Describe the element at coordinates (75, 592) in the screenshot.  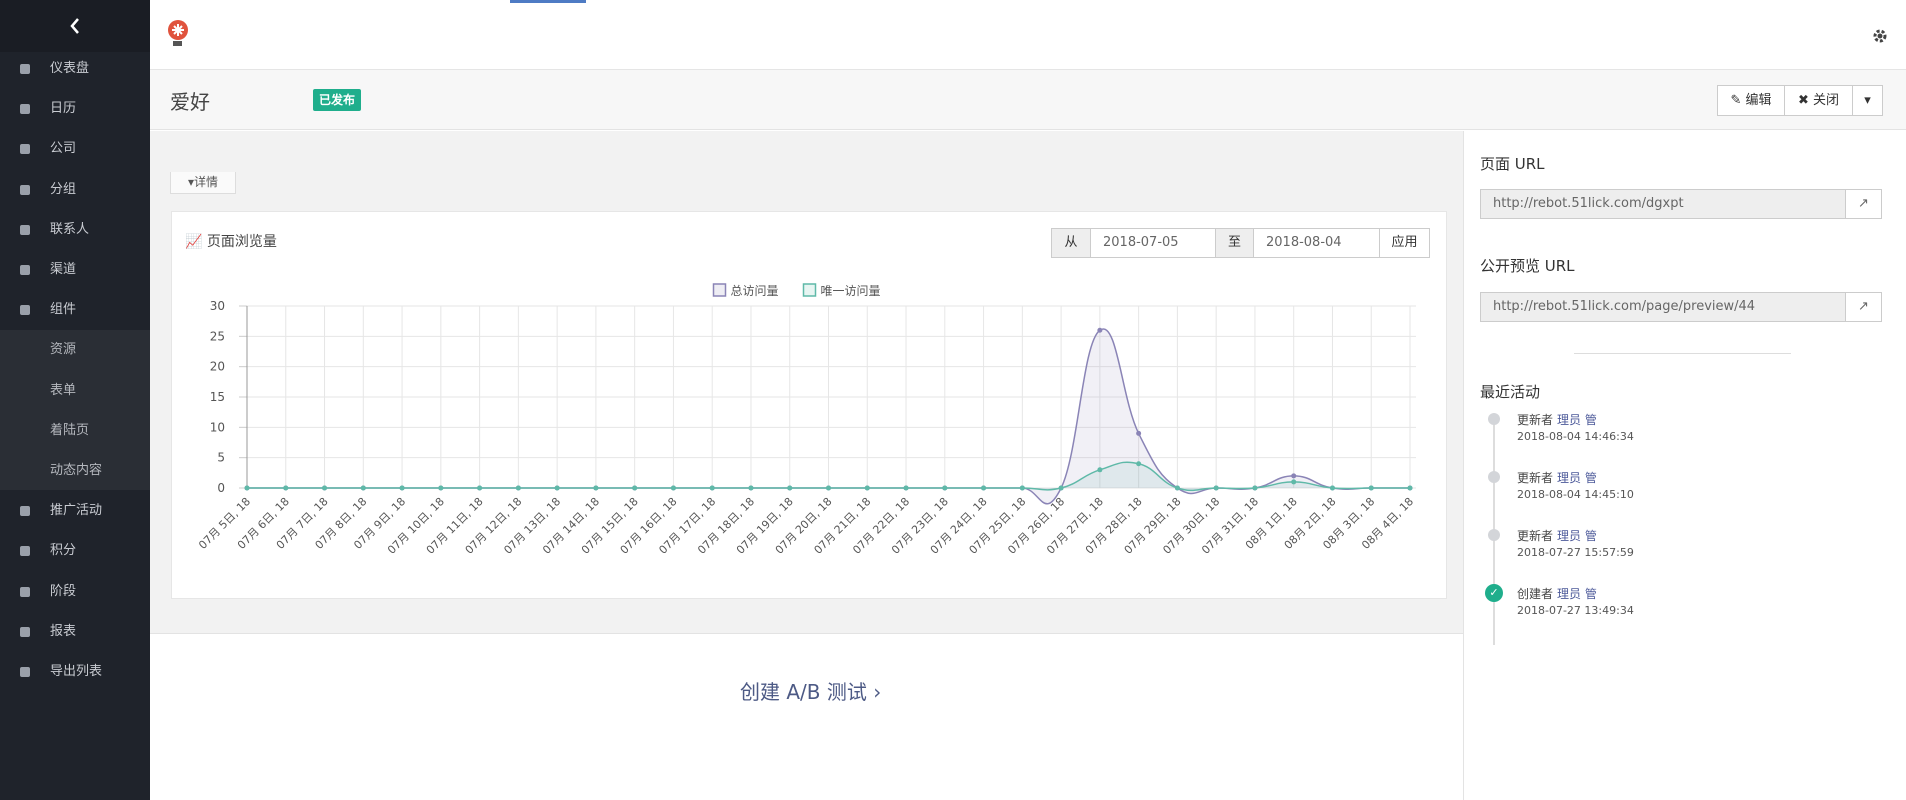
I see `menu-item: 阶段` at that location.